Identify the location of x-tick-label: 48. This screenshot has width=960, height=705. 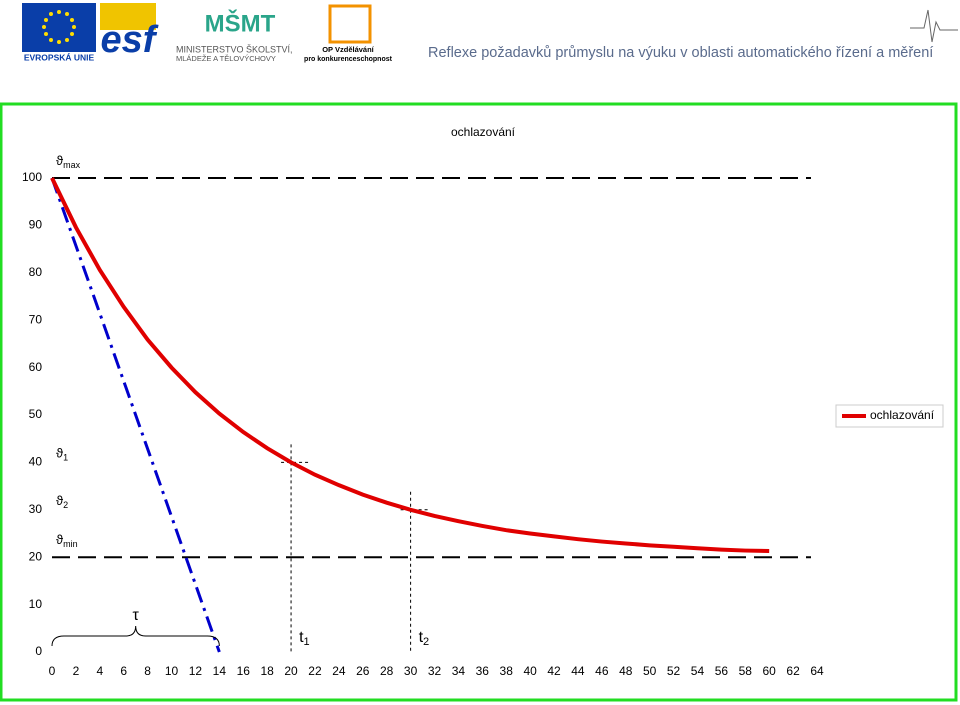
(626, 671).